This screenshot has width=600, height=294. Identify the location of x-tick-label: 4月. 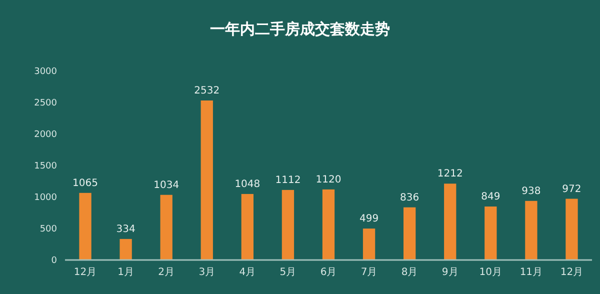
(247, 272).